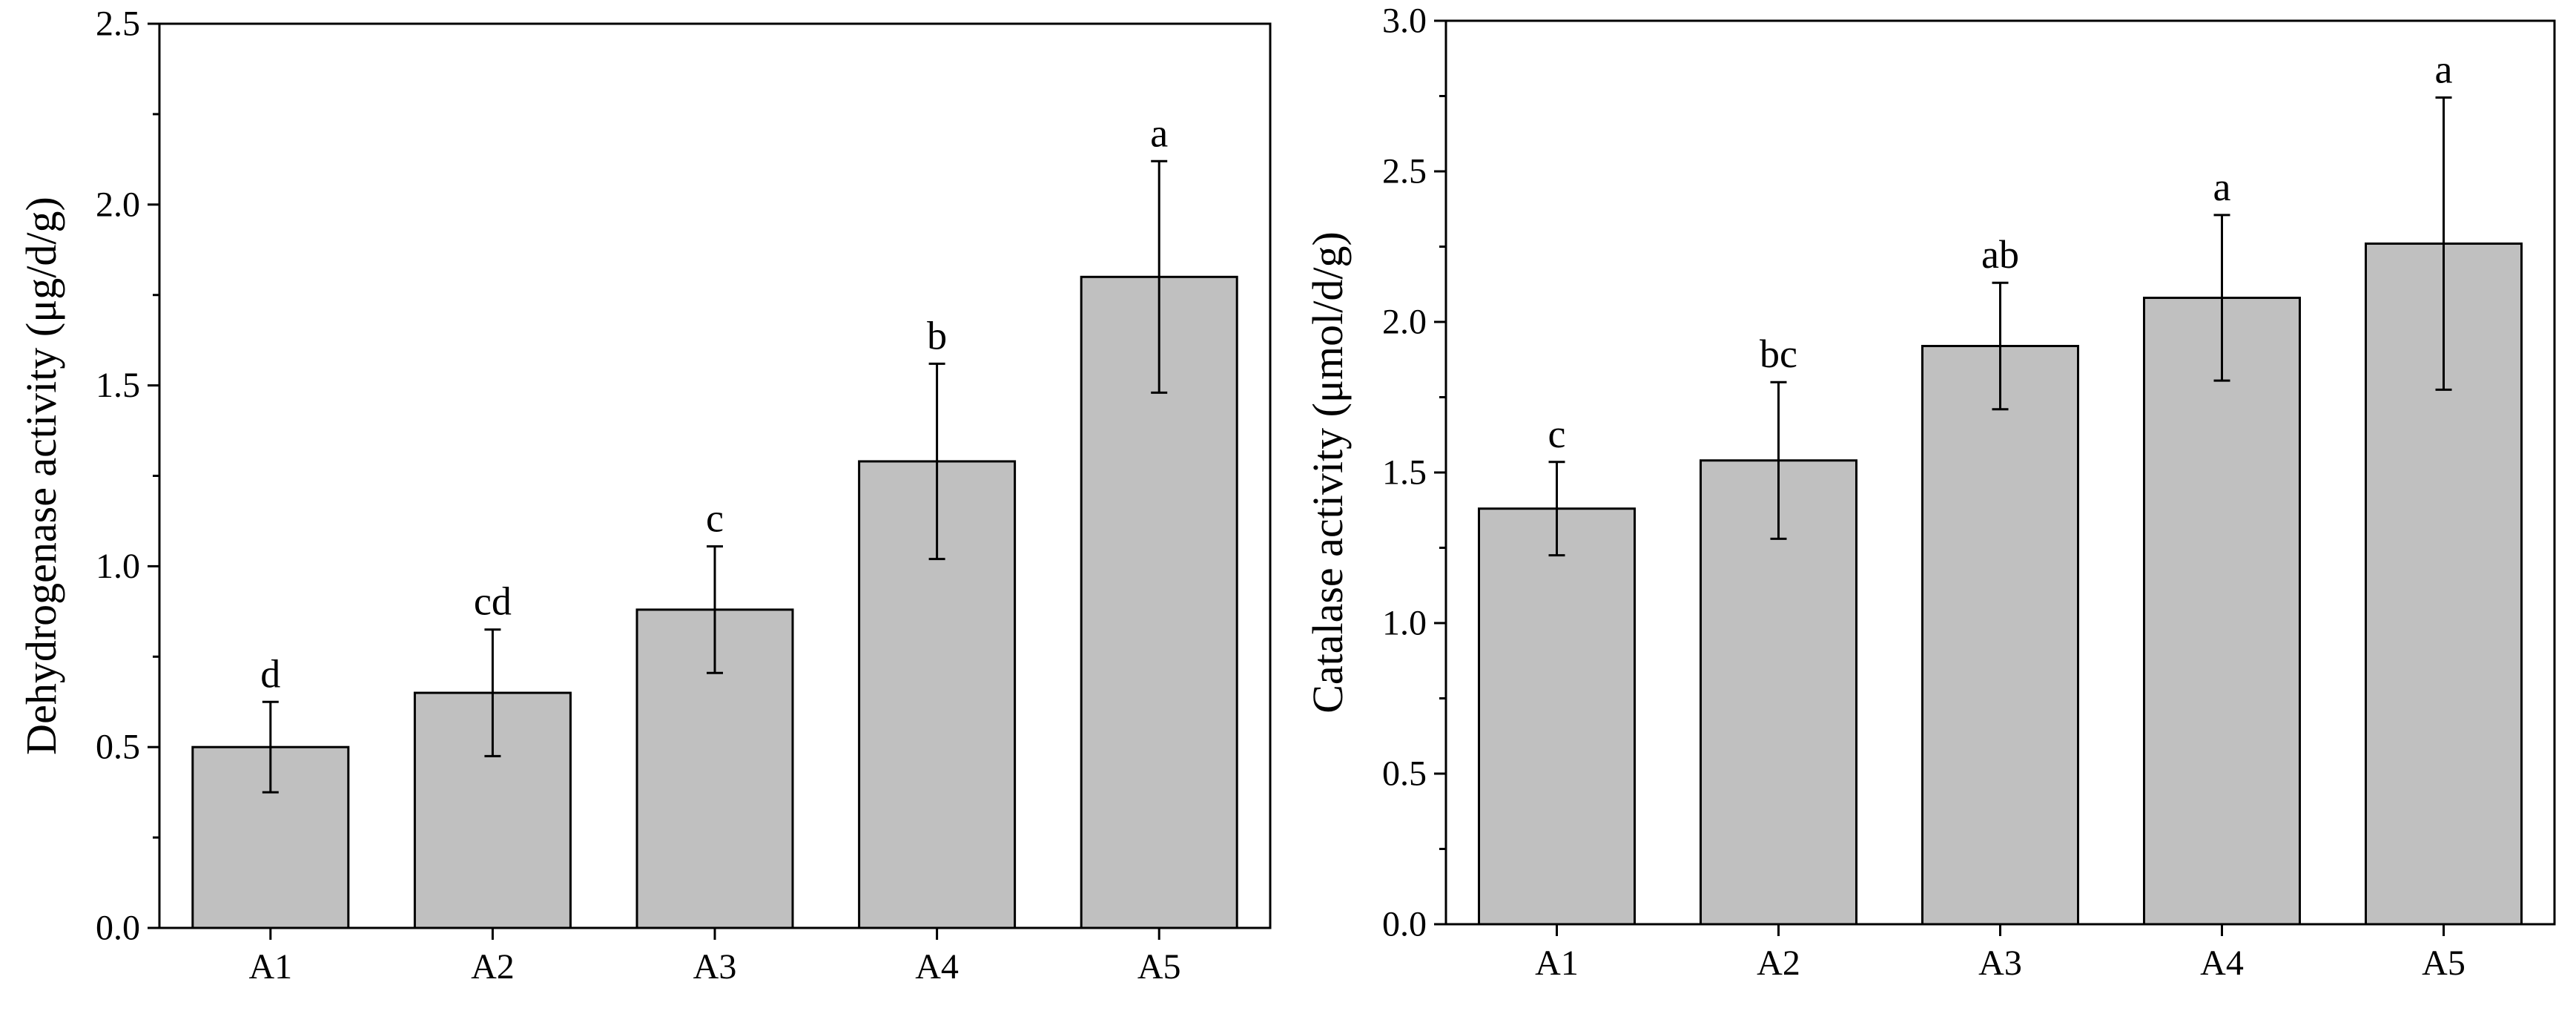 The image size is (2576, 1011). Describe the element at coordinates (1404, 171) in the screenshot. I see `catalase-y-tick-label: 2.5` at that location.